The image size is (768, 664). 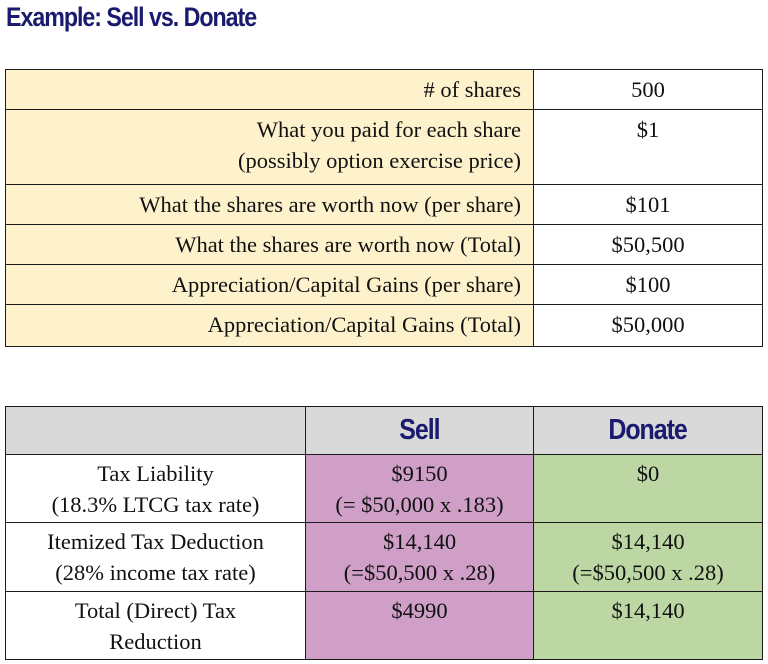 What do you see at coordinates (648, 204) in the screenshot?
I see `facts-value-worth-per-share: $101` at bounding box center [648, 204].